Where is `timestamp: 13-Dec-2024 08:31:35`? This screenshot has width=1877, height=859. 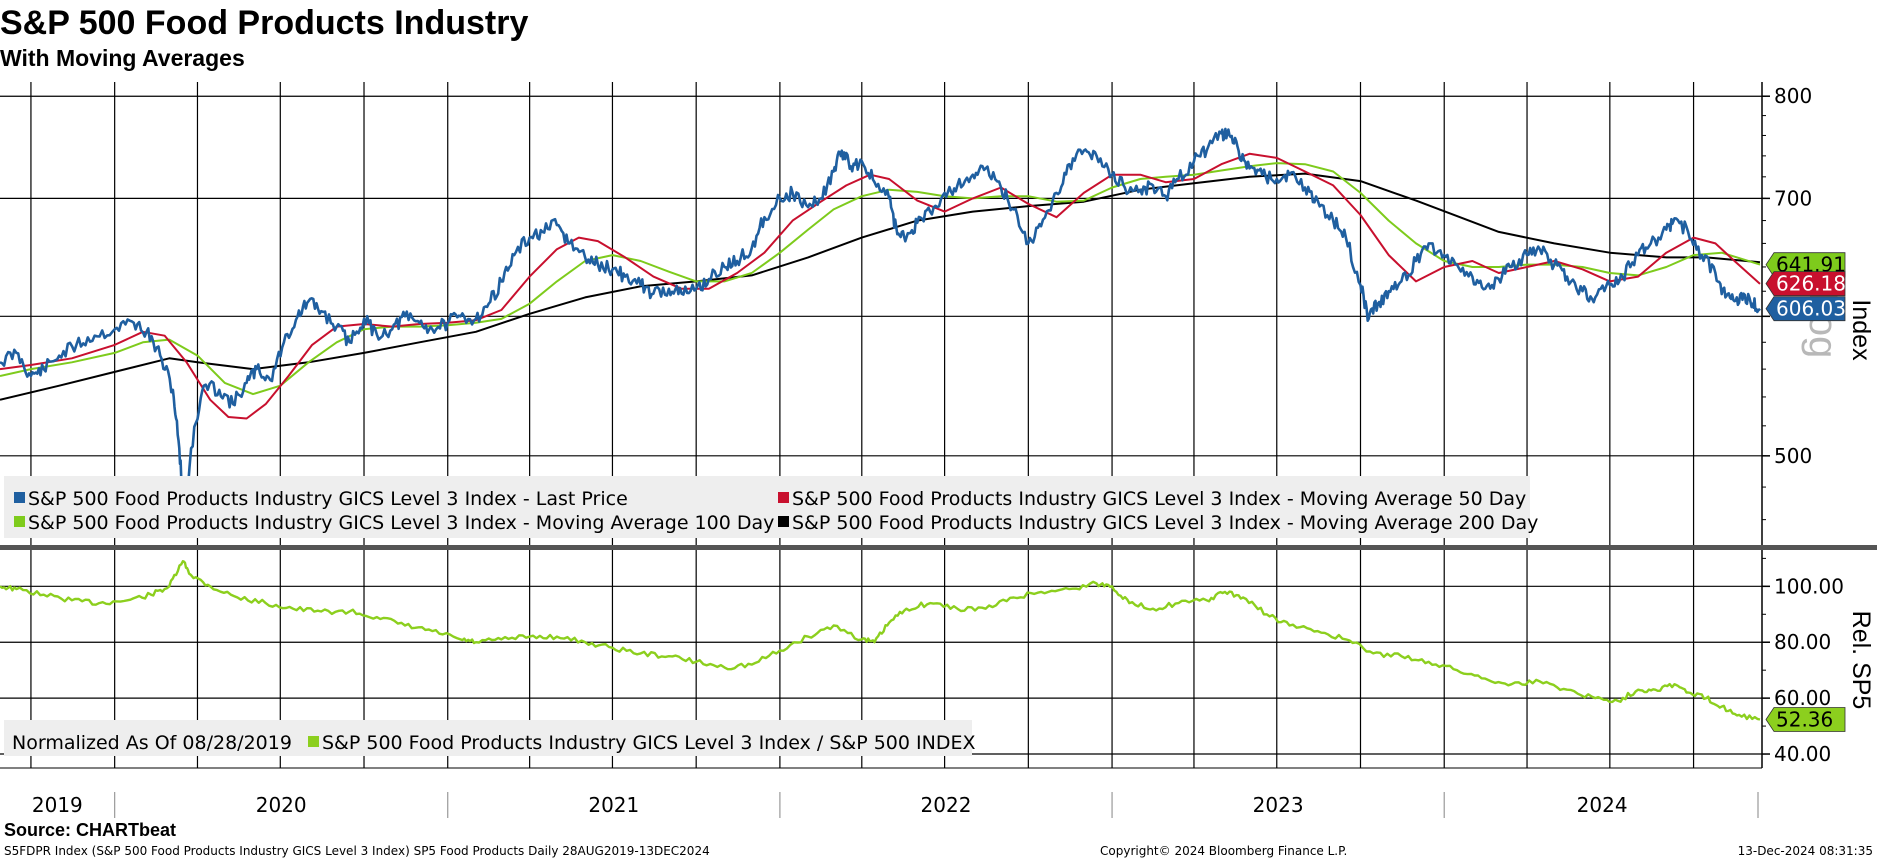
timestamp: 13-Dec-2024 08:31:35 is located at coordinates (1805, 851).